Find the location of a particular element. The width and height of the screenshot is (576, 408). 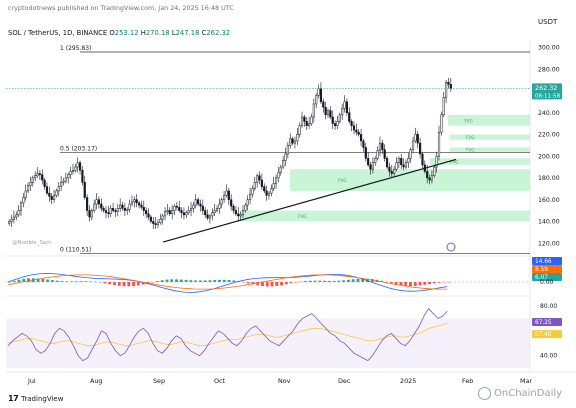

symbol-name: SOL / TetherUS, 1D, BINANCE is located at coordinates (58, 33).